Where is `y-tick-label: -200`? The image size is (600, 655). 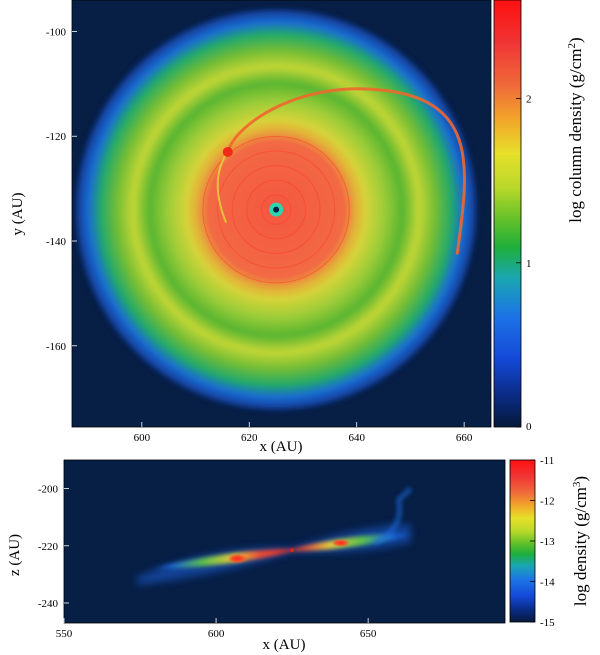
y-tick-label: -200 is located at coordinates (48, 490).